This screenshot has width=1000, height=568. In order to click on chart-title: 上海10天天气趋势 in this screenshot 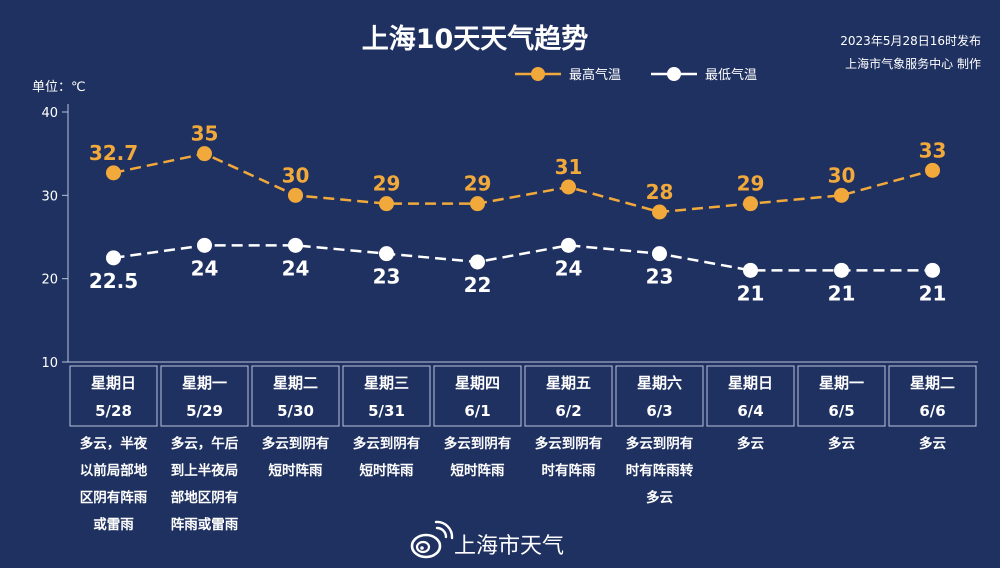, I will do `click(475, 39)`.